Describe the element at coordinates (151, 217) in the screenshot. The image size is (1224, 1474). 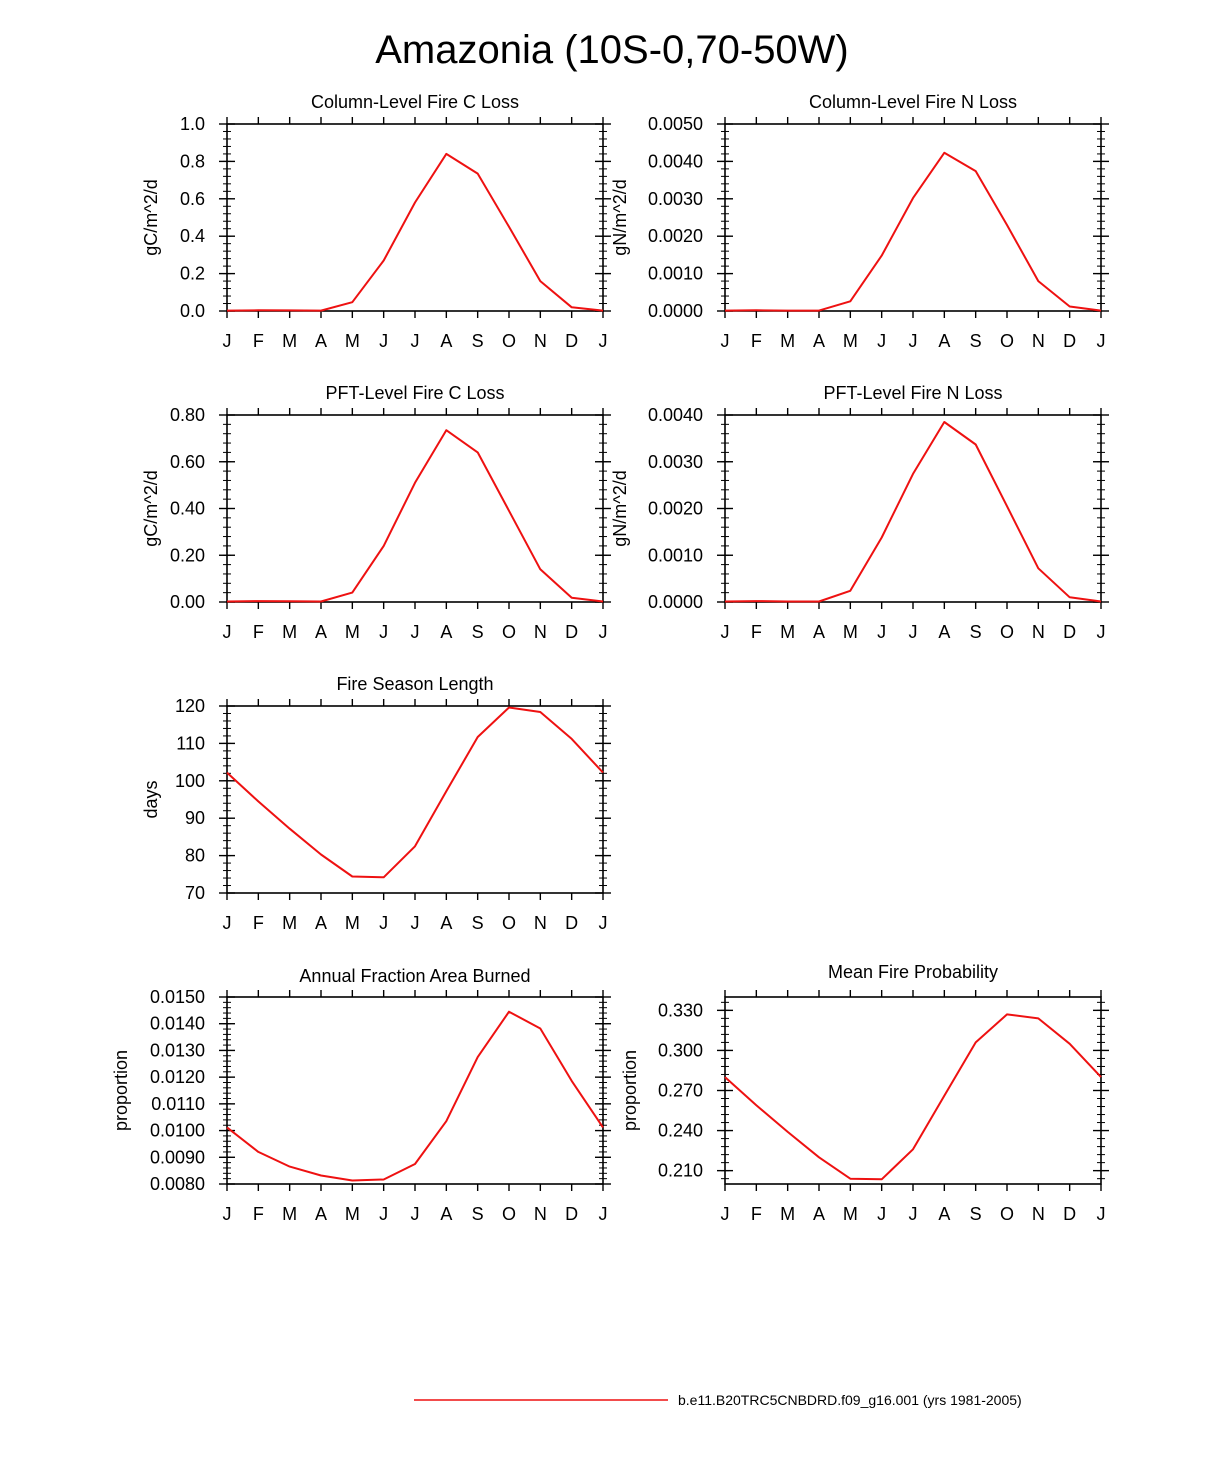
I see `y-axis-label: gC/m^2/d` at that location.